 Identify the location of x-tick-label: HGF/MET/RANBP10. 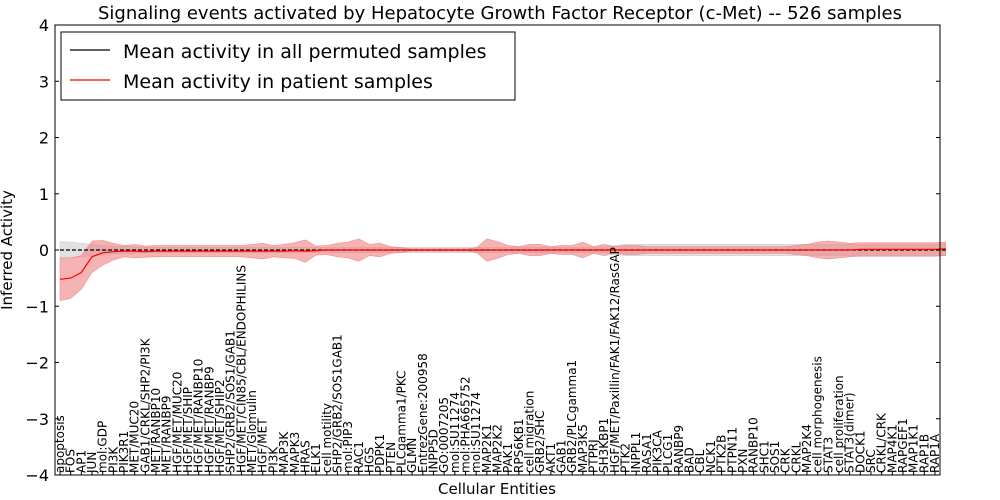
(199, 416).